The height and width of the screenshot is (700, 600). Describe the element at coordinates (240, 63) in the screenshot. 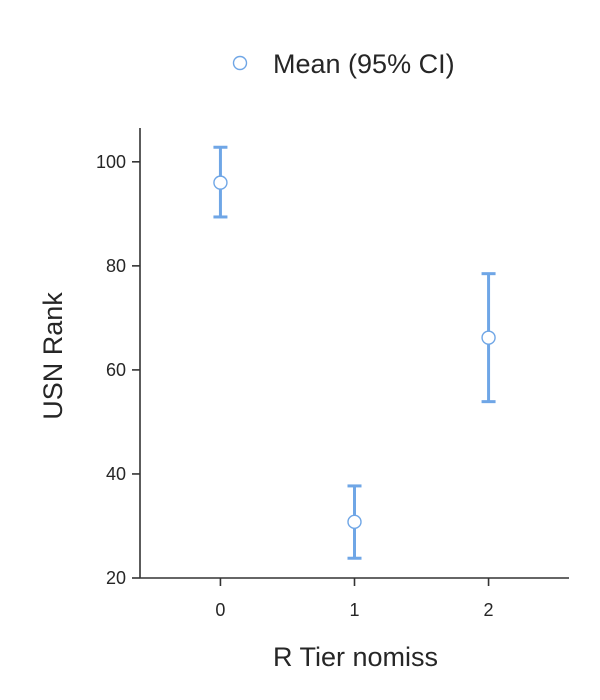

I see `legend-marker-icon` at that location.